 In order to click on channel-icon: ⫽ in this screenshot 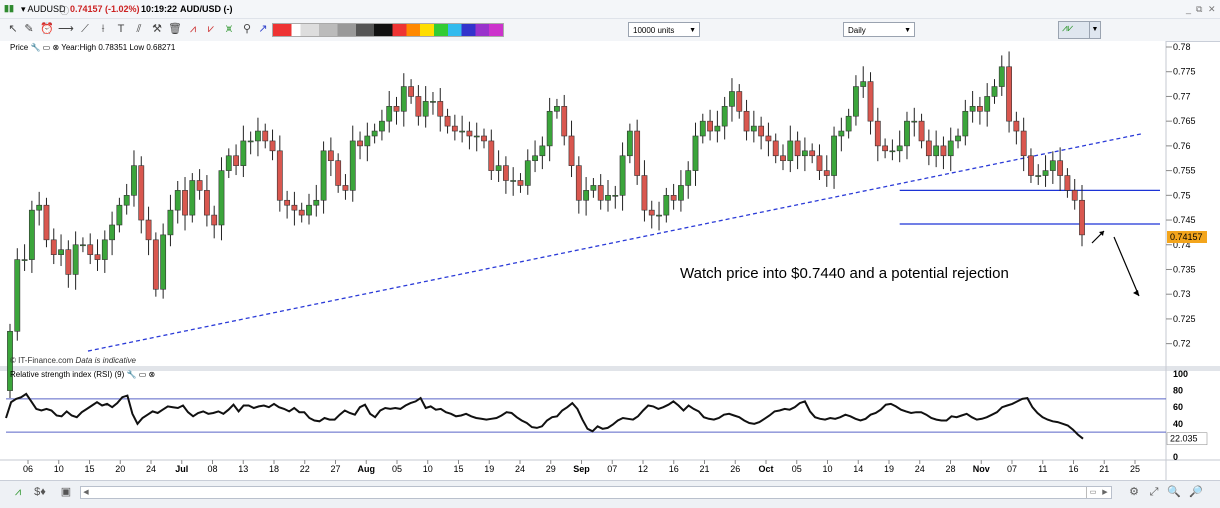, I will do `click(139, 29)`.